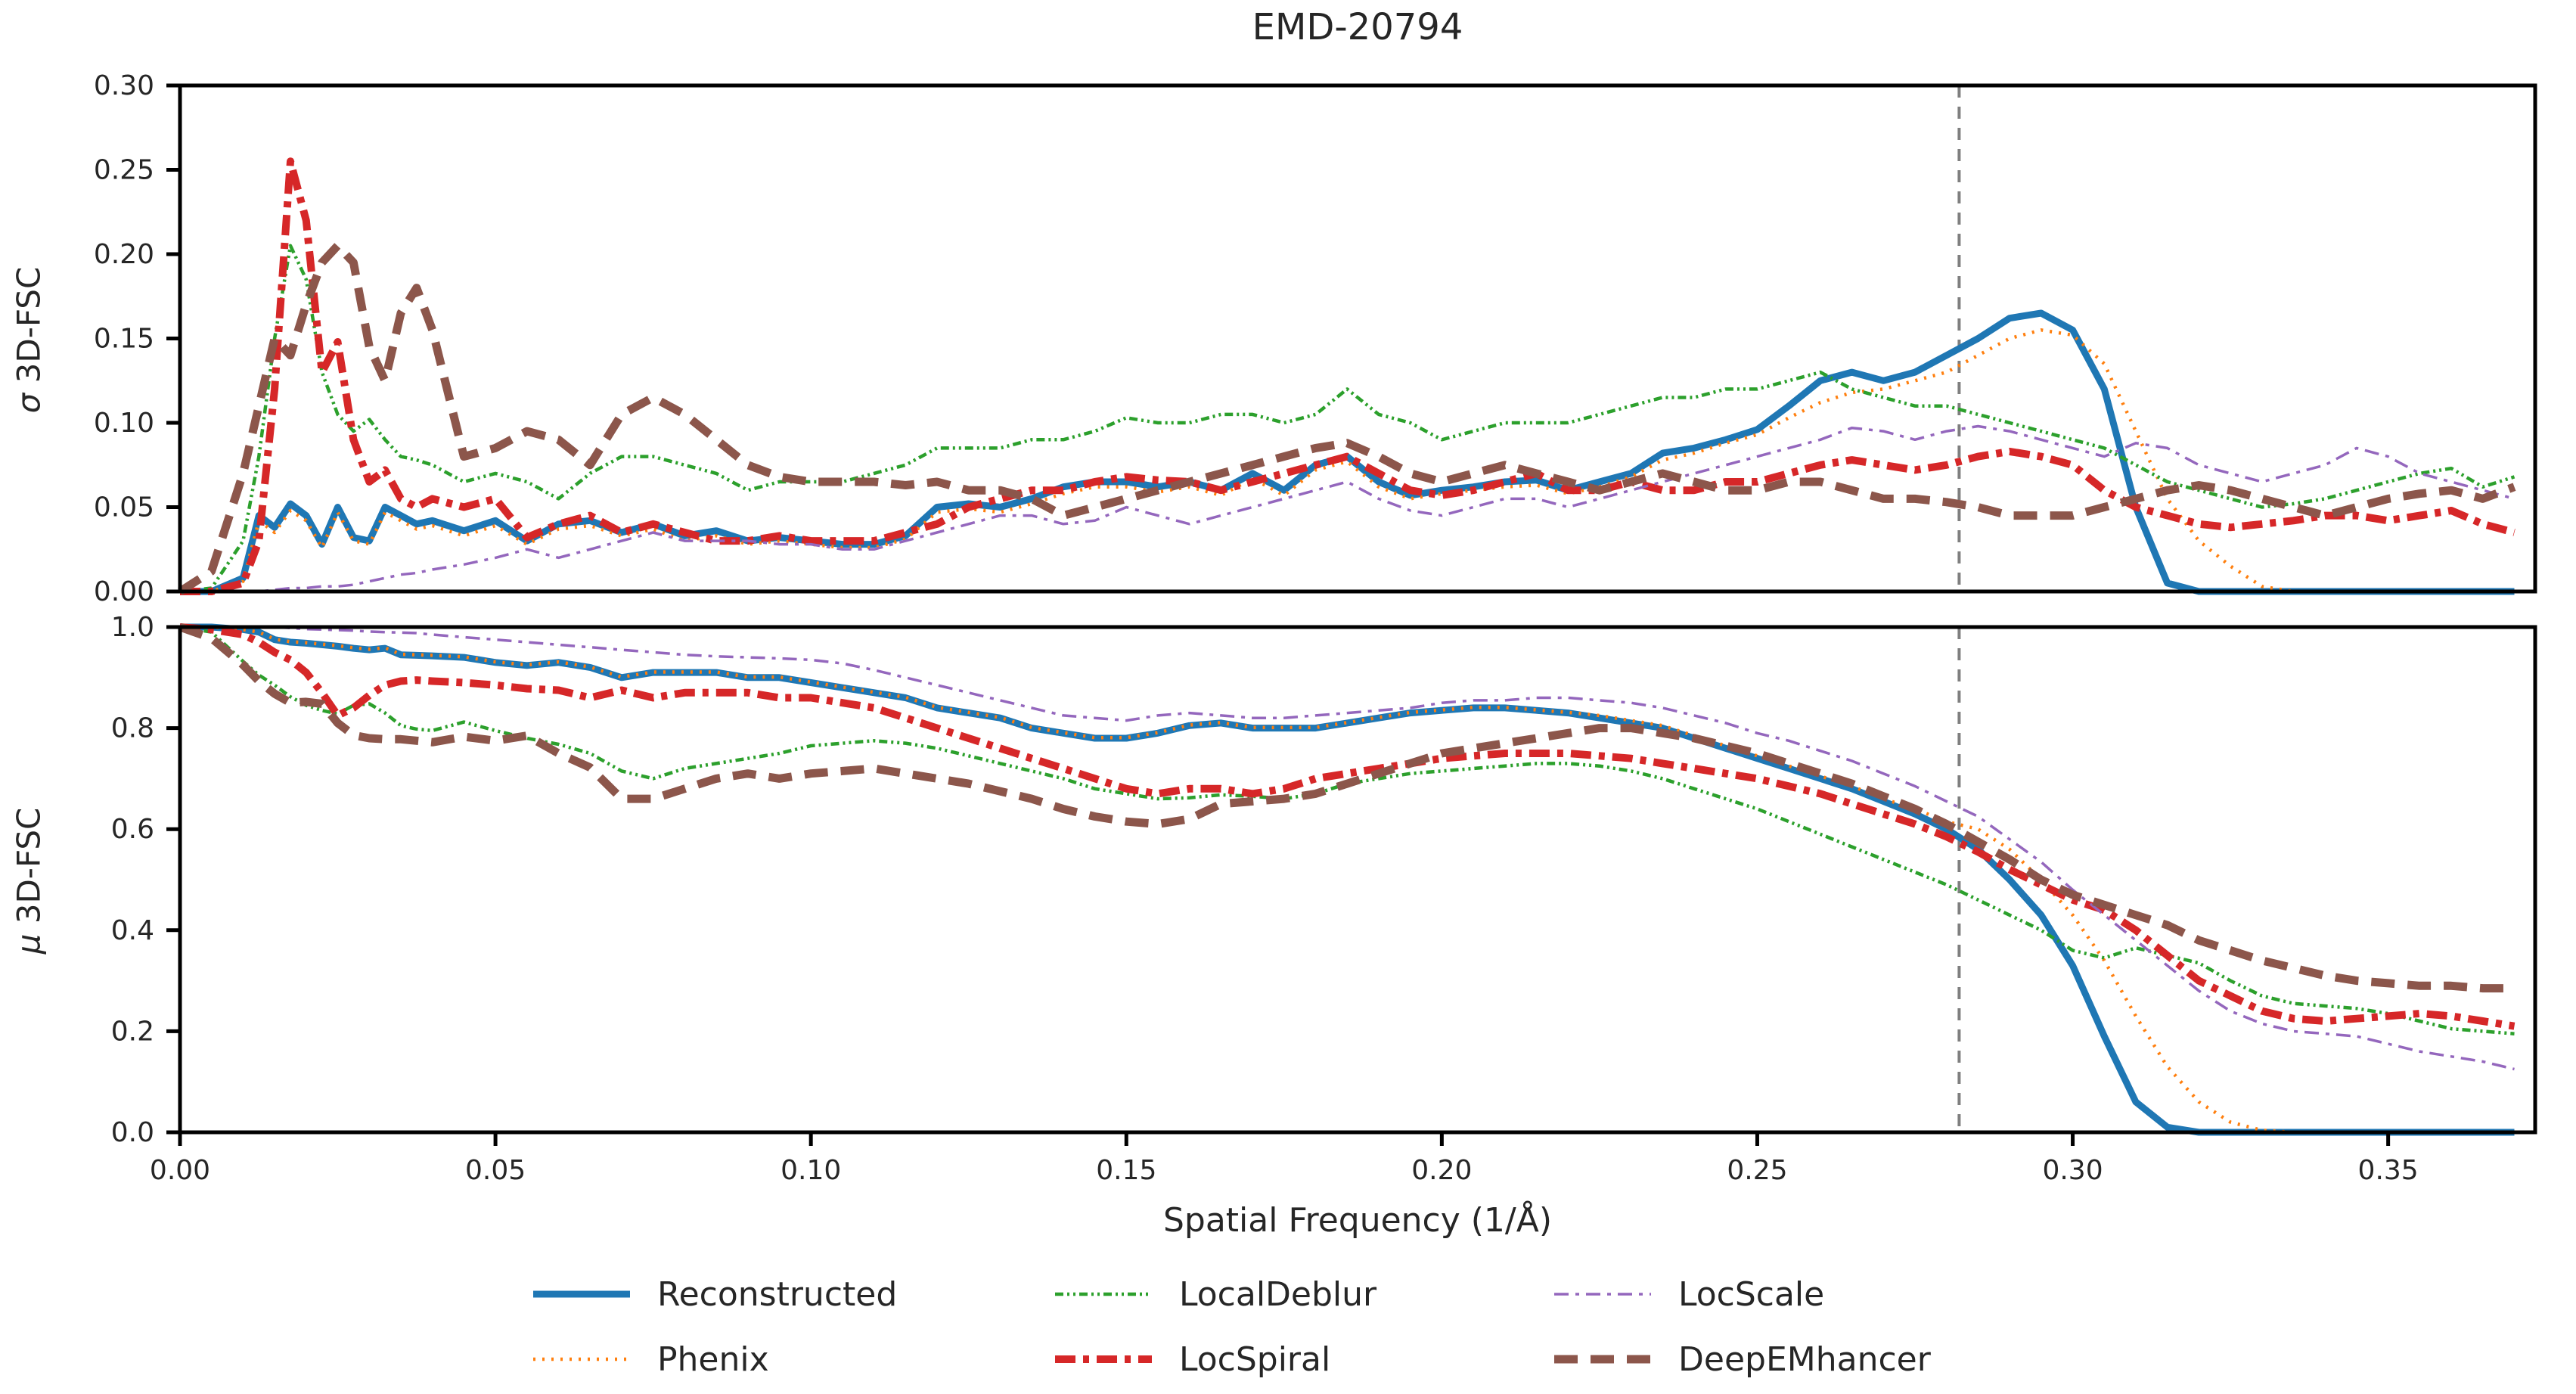  Describe the element at coordinates (713, 1359) in the screenshot. I see `legend-label: Phenix` at that location.